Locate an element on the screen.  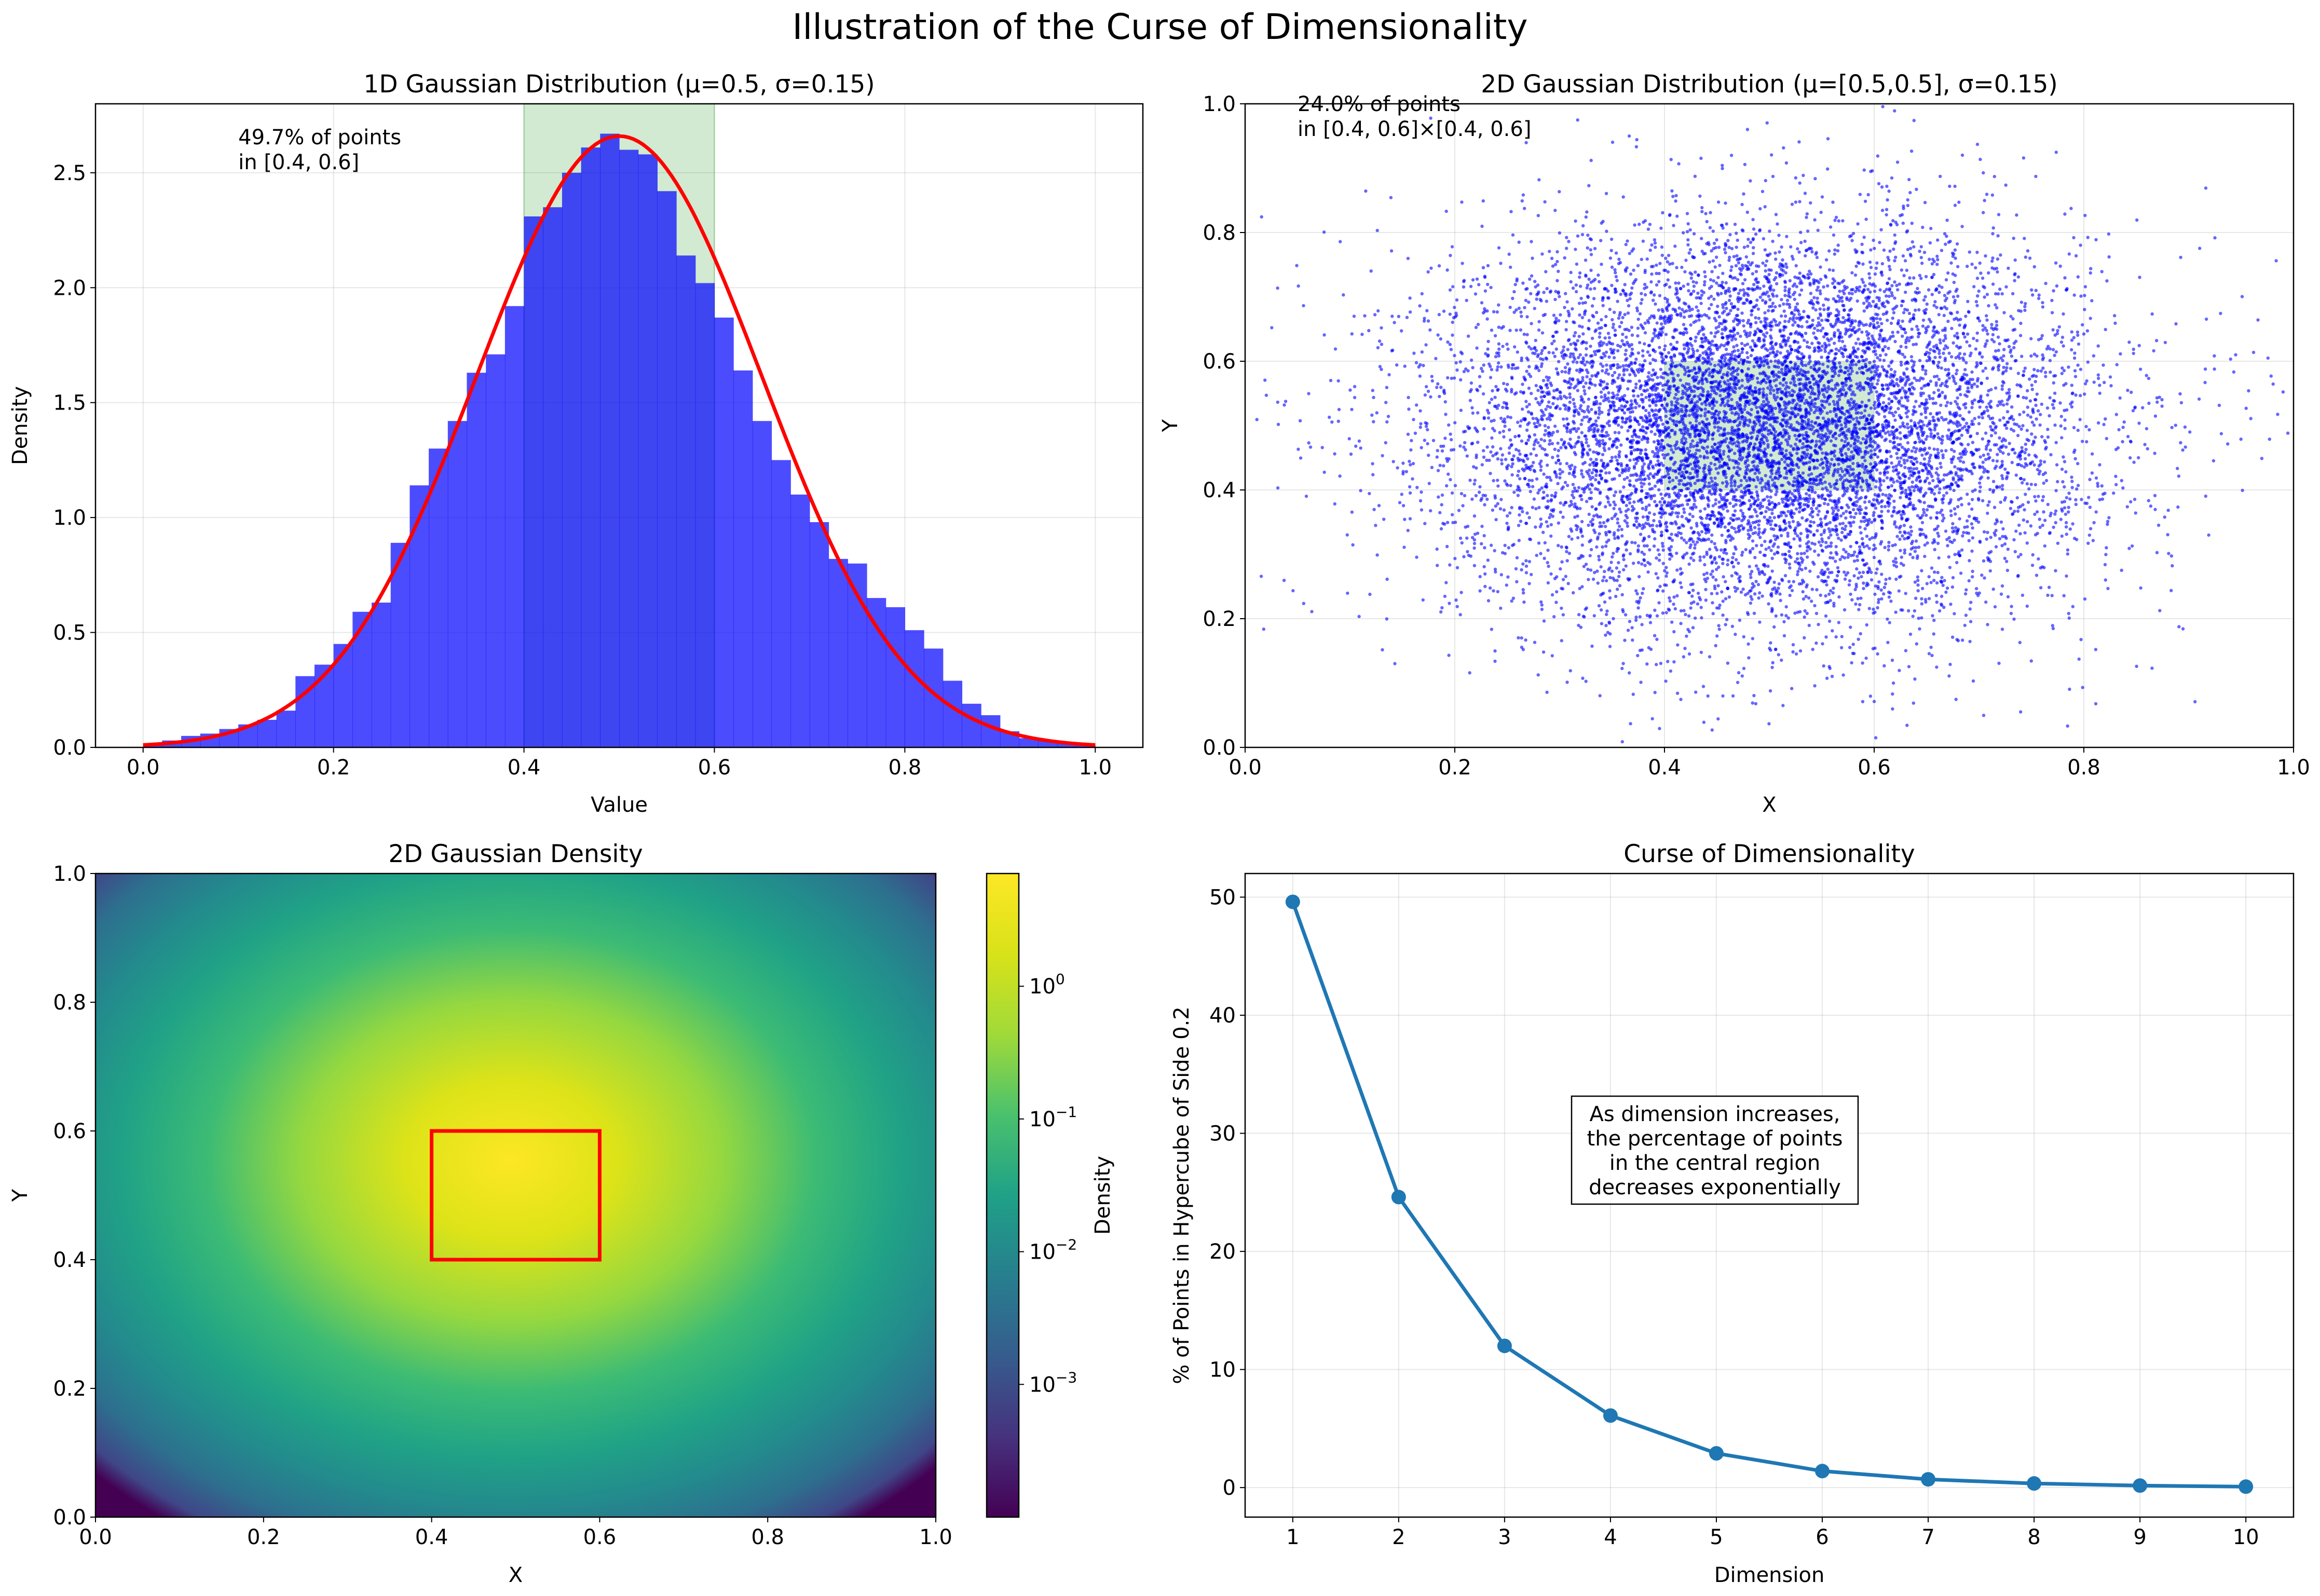
x-tick-label: 0.8 is located at coordinates (905, 768).